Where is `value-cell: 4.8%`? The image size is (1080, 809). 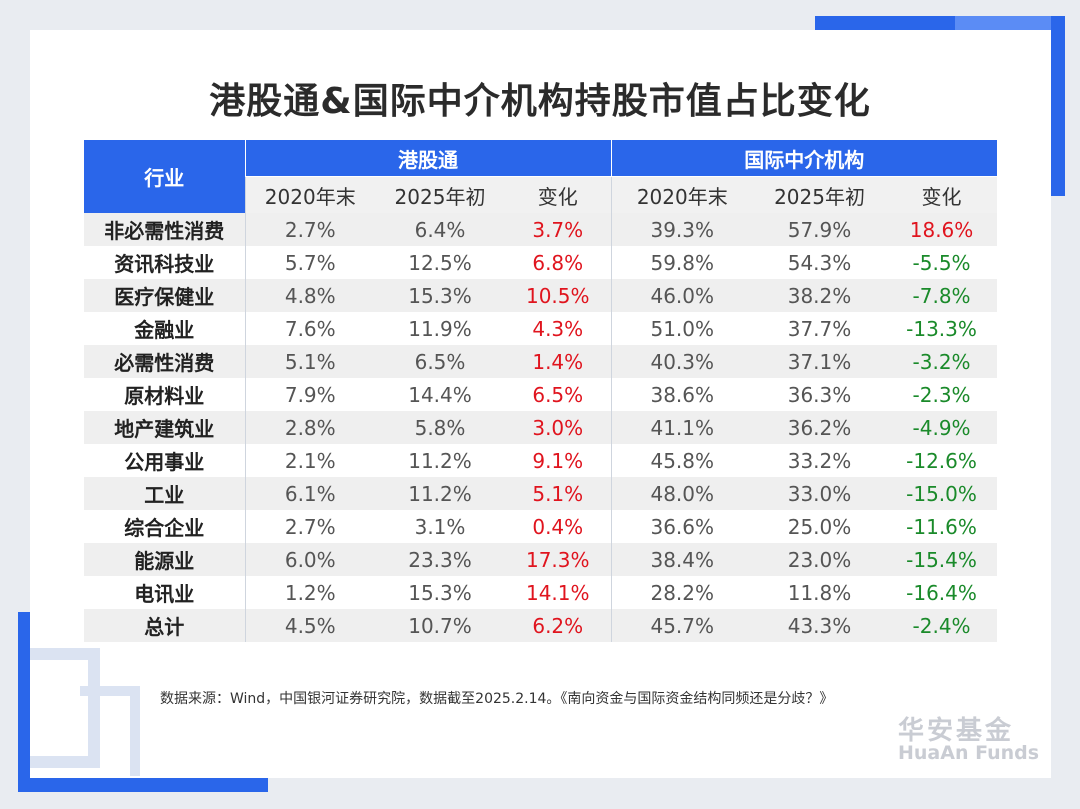 value-cell: 4.8% is located at coordinates (309, 295).